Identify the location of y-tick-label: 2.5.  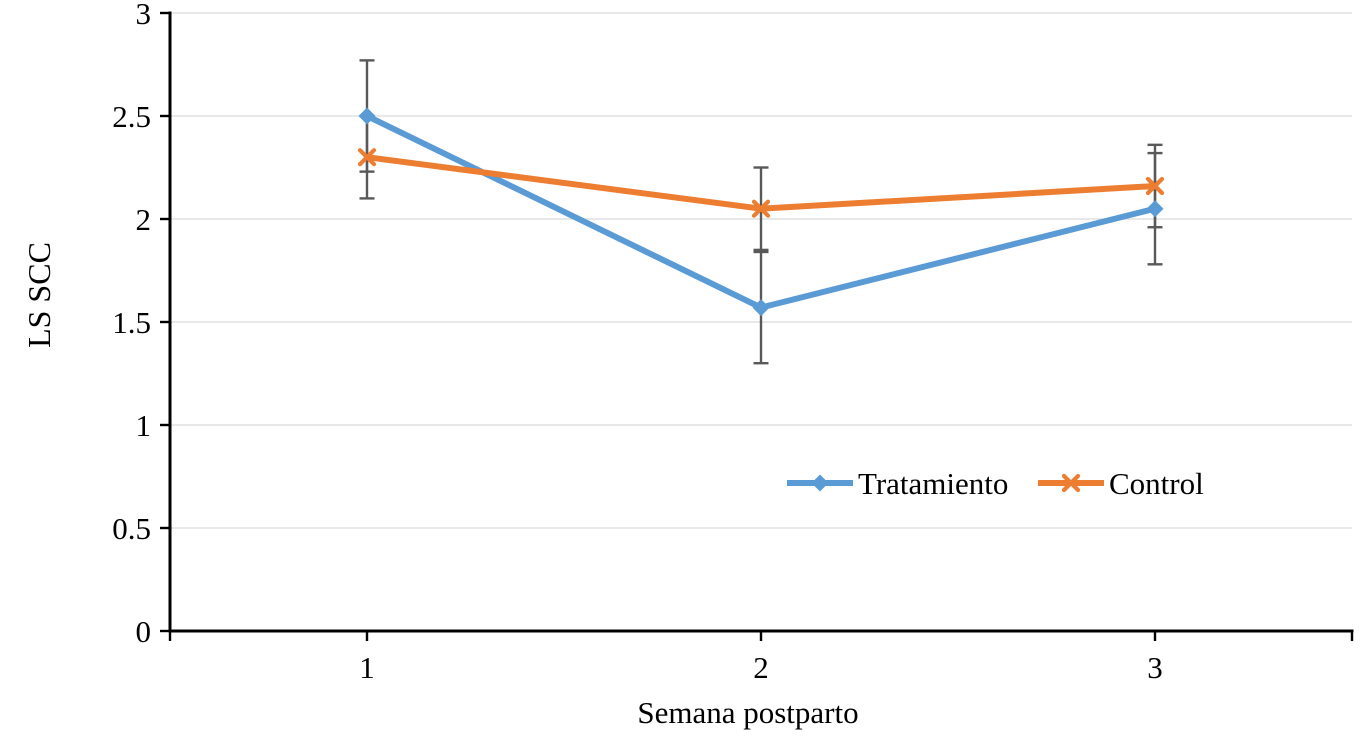
(131, 116).